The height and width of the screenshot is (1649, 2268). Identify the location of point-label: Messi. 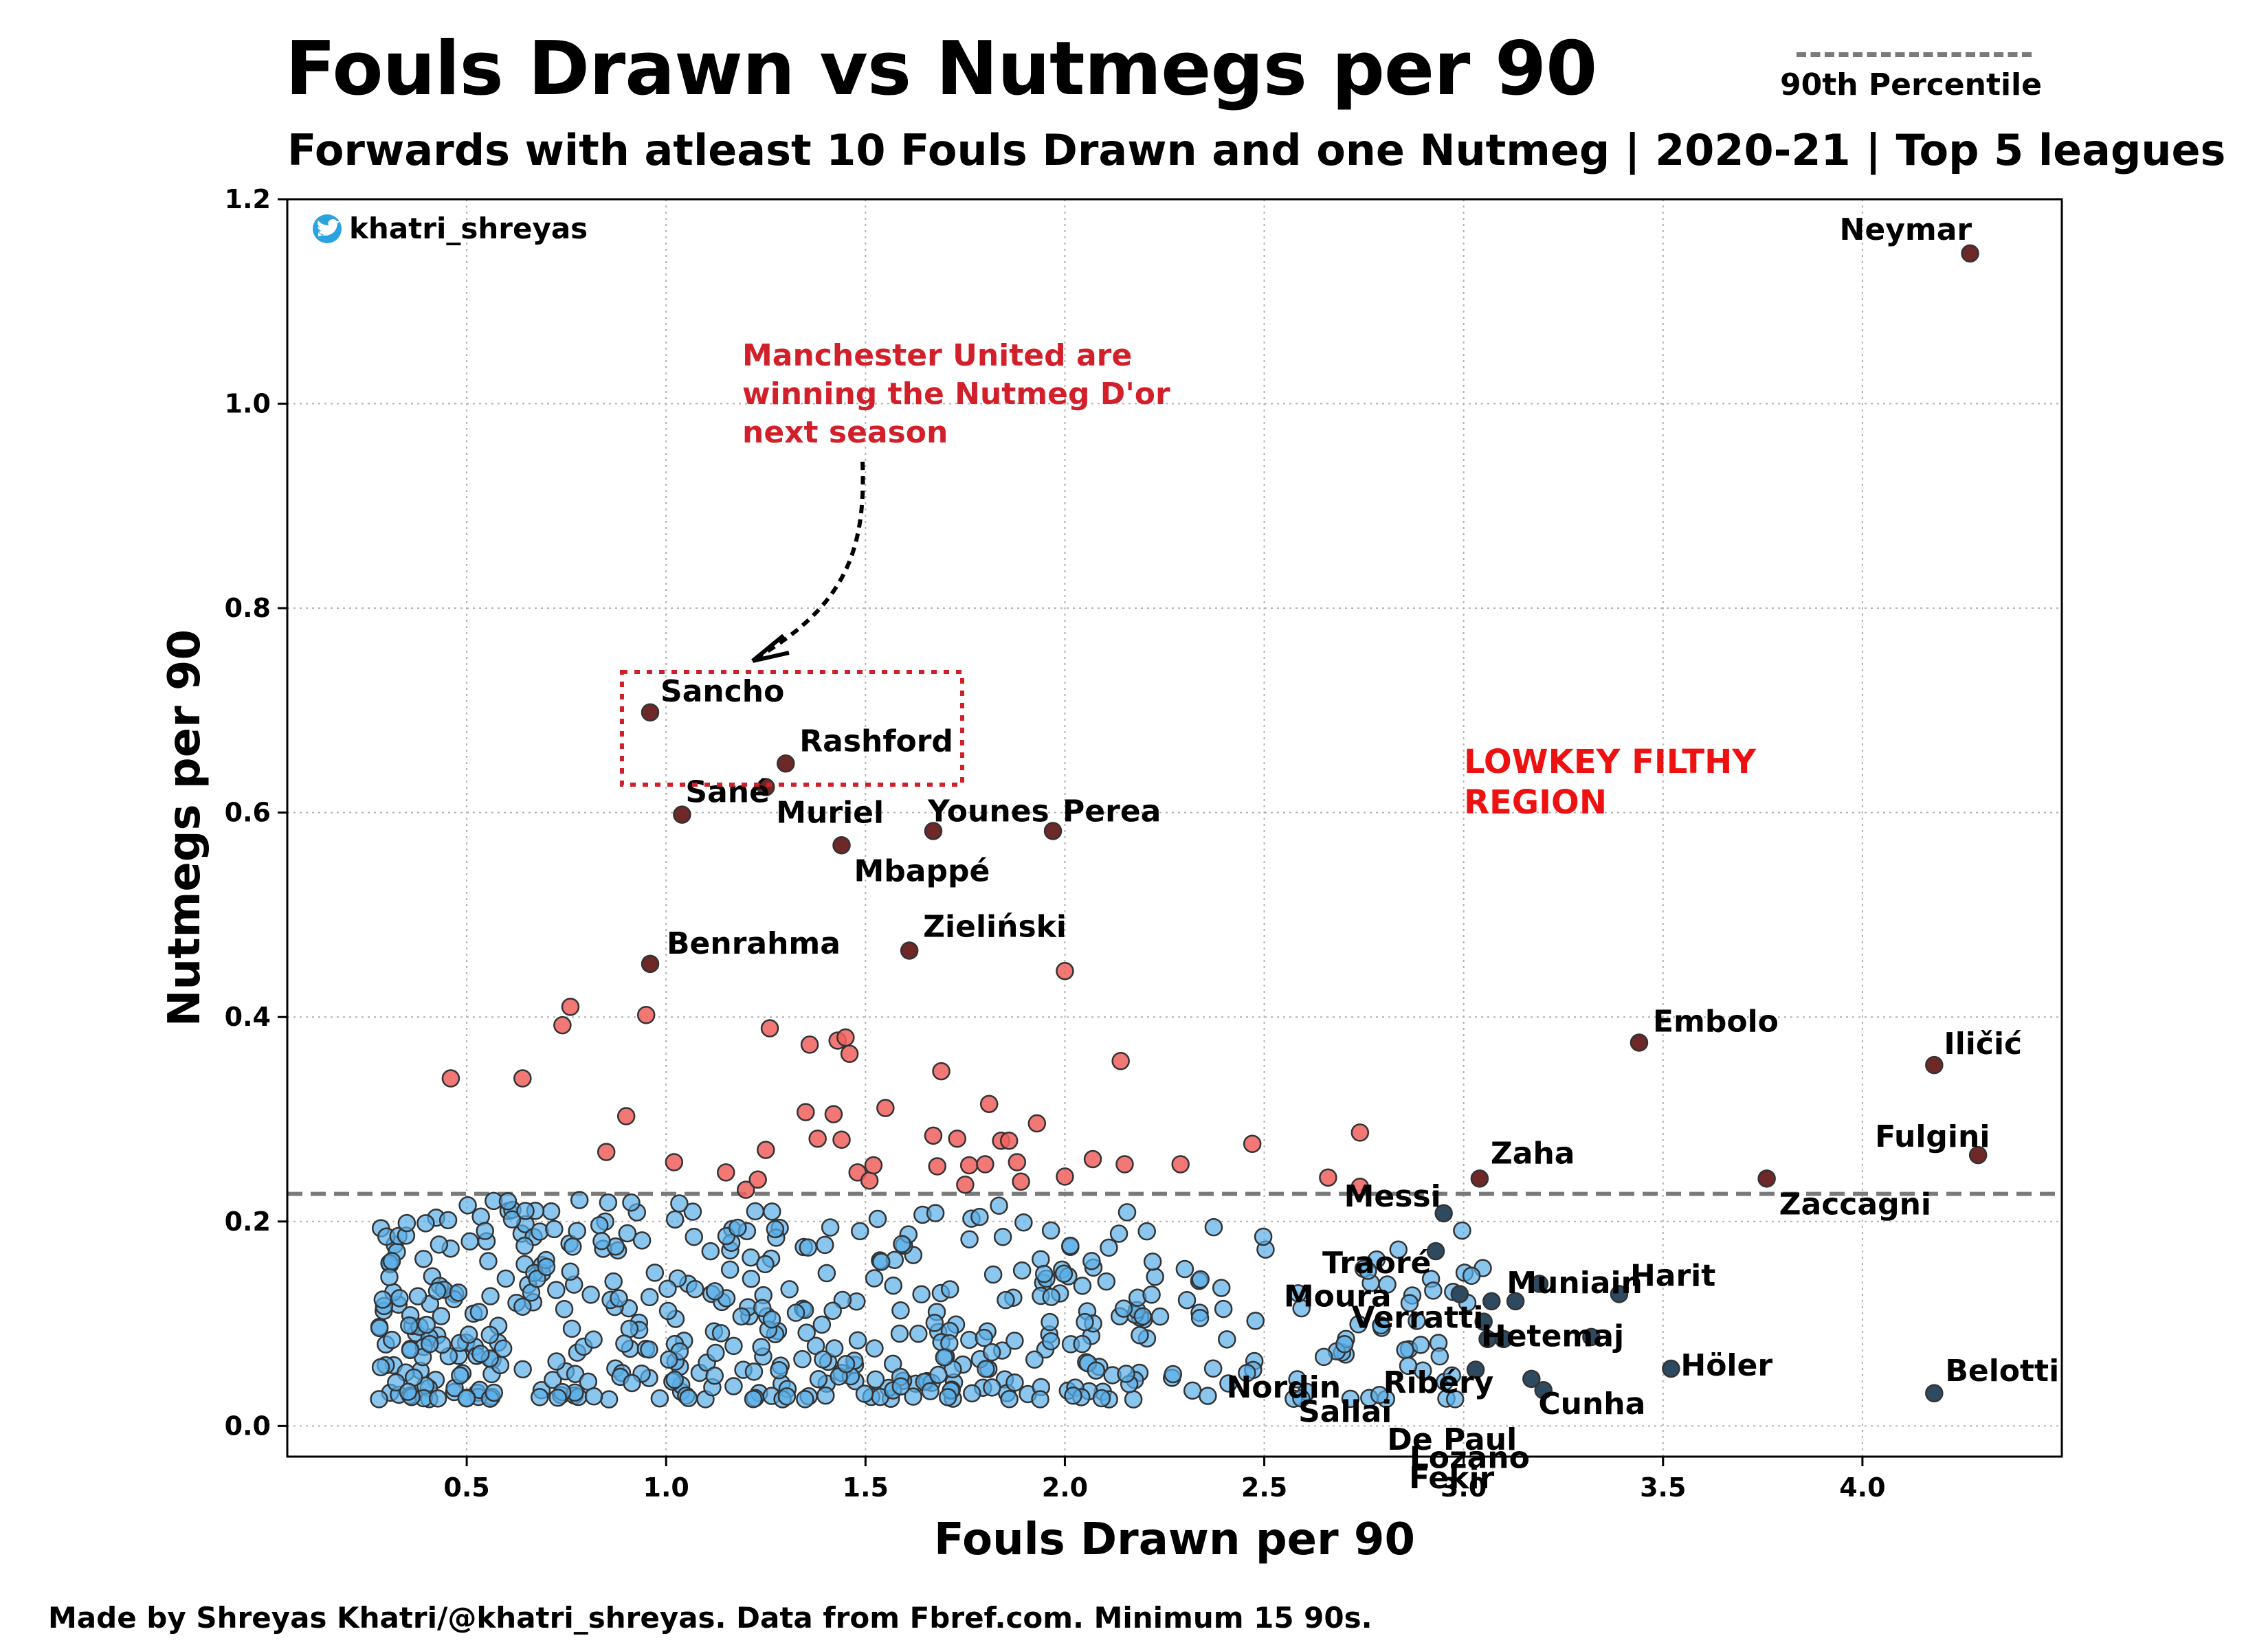
(1392, 1196).